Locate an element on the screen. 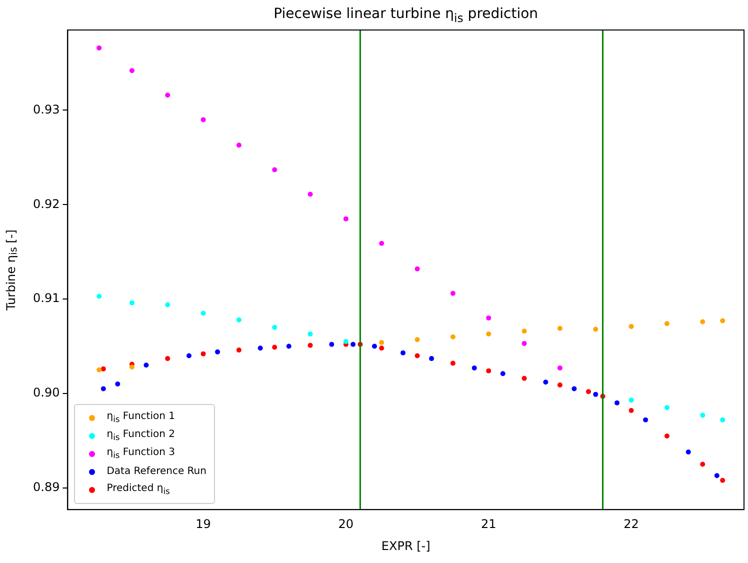 The image size is (748, 563). legend-label: η$_{is}$ Function 3 is located at coordinates (140, 453).